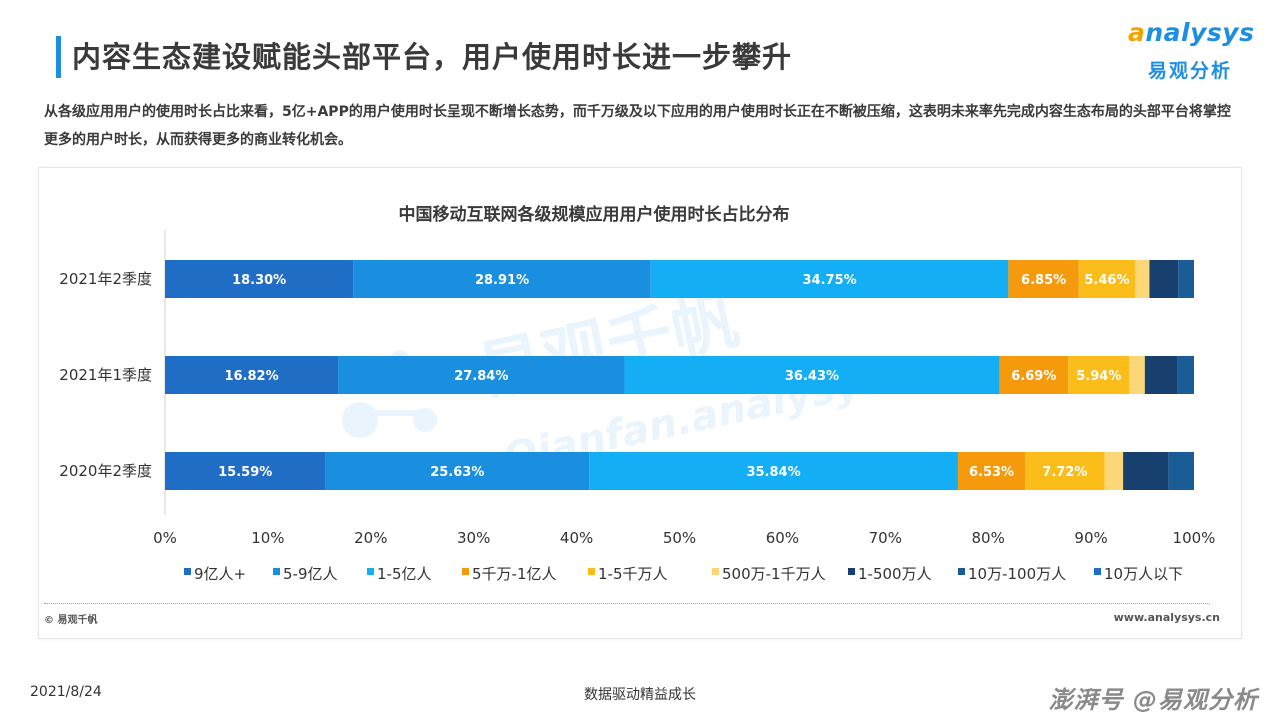 The image size is (1280, 720). Describe the element at coordinates (774, 574) in the screenshot. I see `legend-label: 500万-1千万人` at that location.